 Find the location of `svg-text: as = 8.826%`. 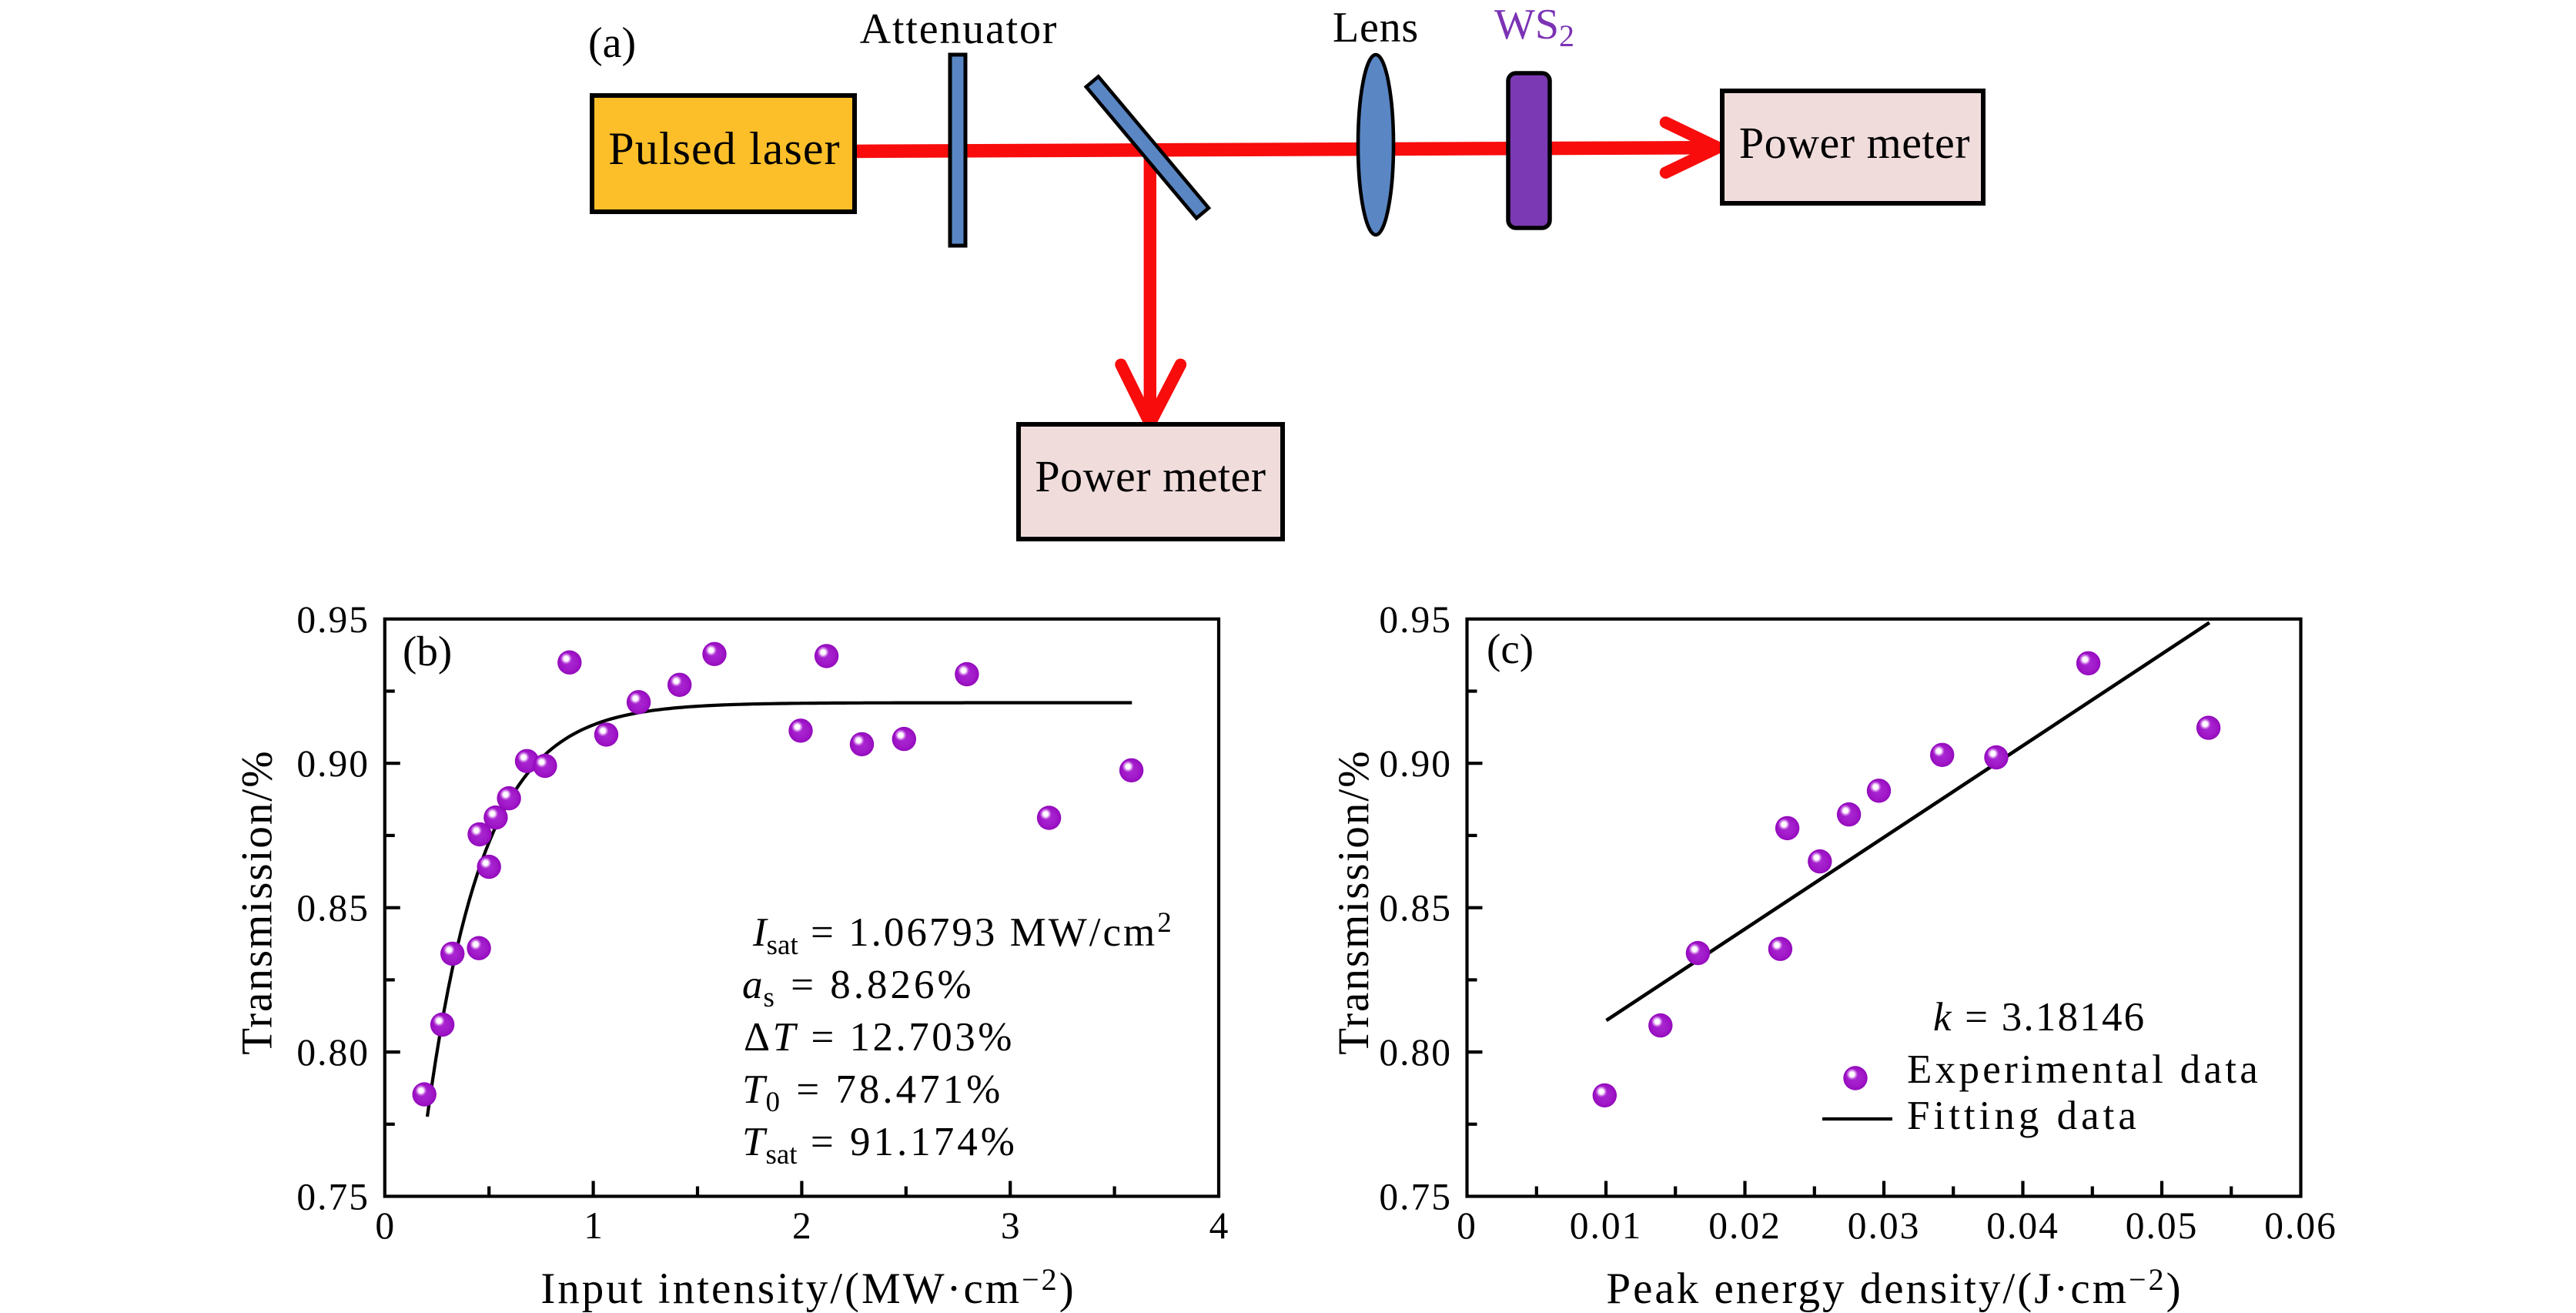

svg-text: as = 8.826% is located at coordinates (858, 988).